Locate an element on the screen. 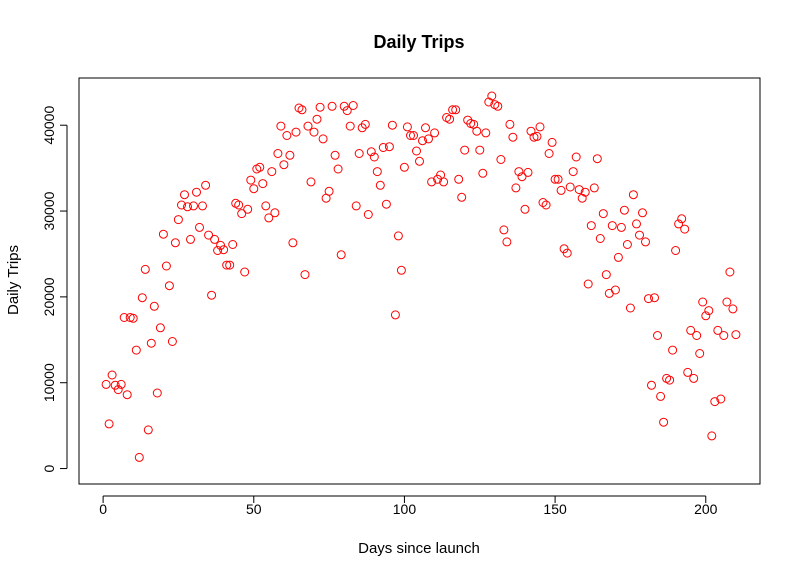 This screenshot has height=577, width=800. x-tick-label: 200 is located at coordinates (706, 509).